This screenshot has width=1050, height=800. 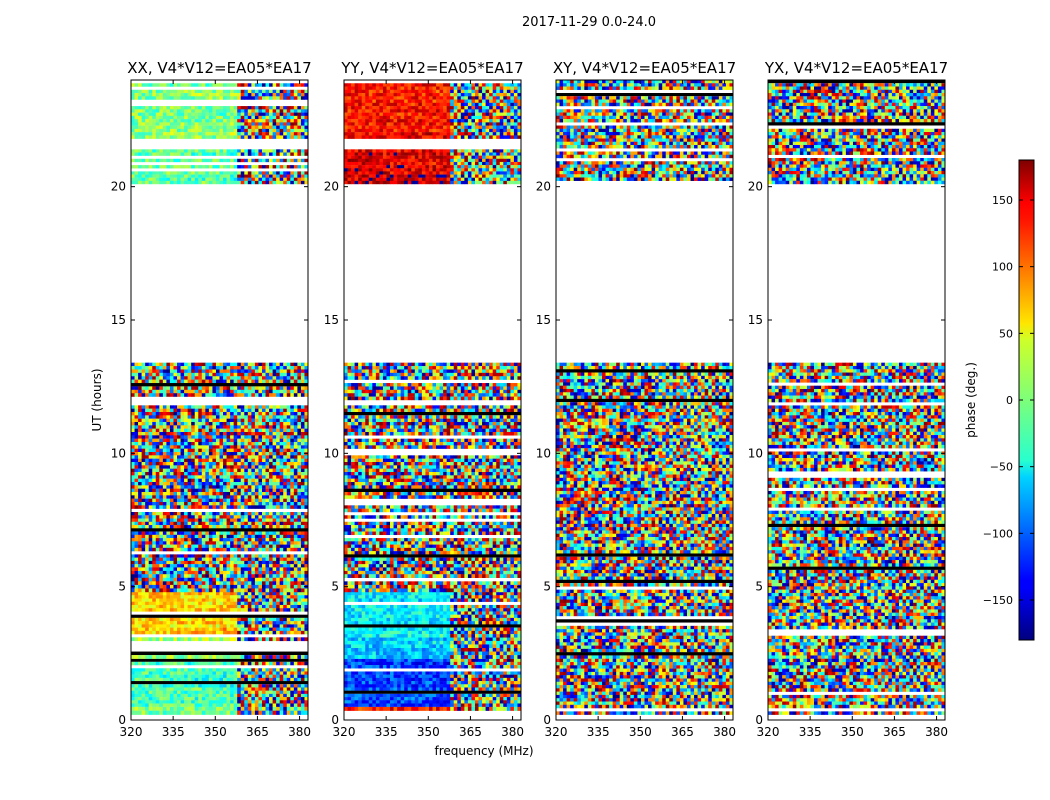 What do you see at coordinates (589, 22) in the screenshot?
I see `figure-suptitle: 2017-11-29 0.0-24.0` at bounding box center [589, 22].